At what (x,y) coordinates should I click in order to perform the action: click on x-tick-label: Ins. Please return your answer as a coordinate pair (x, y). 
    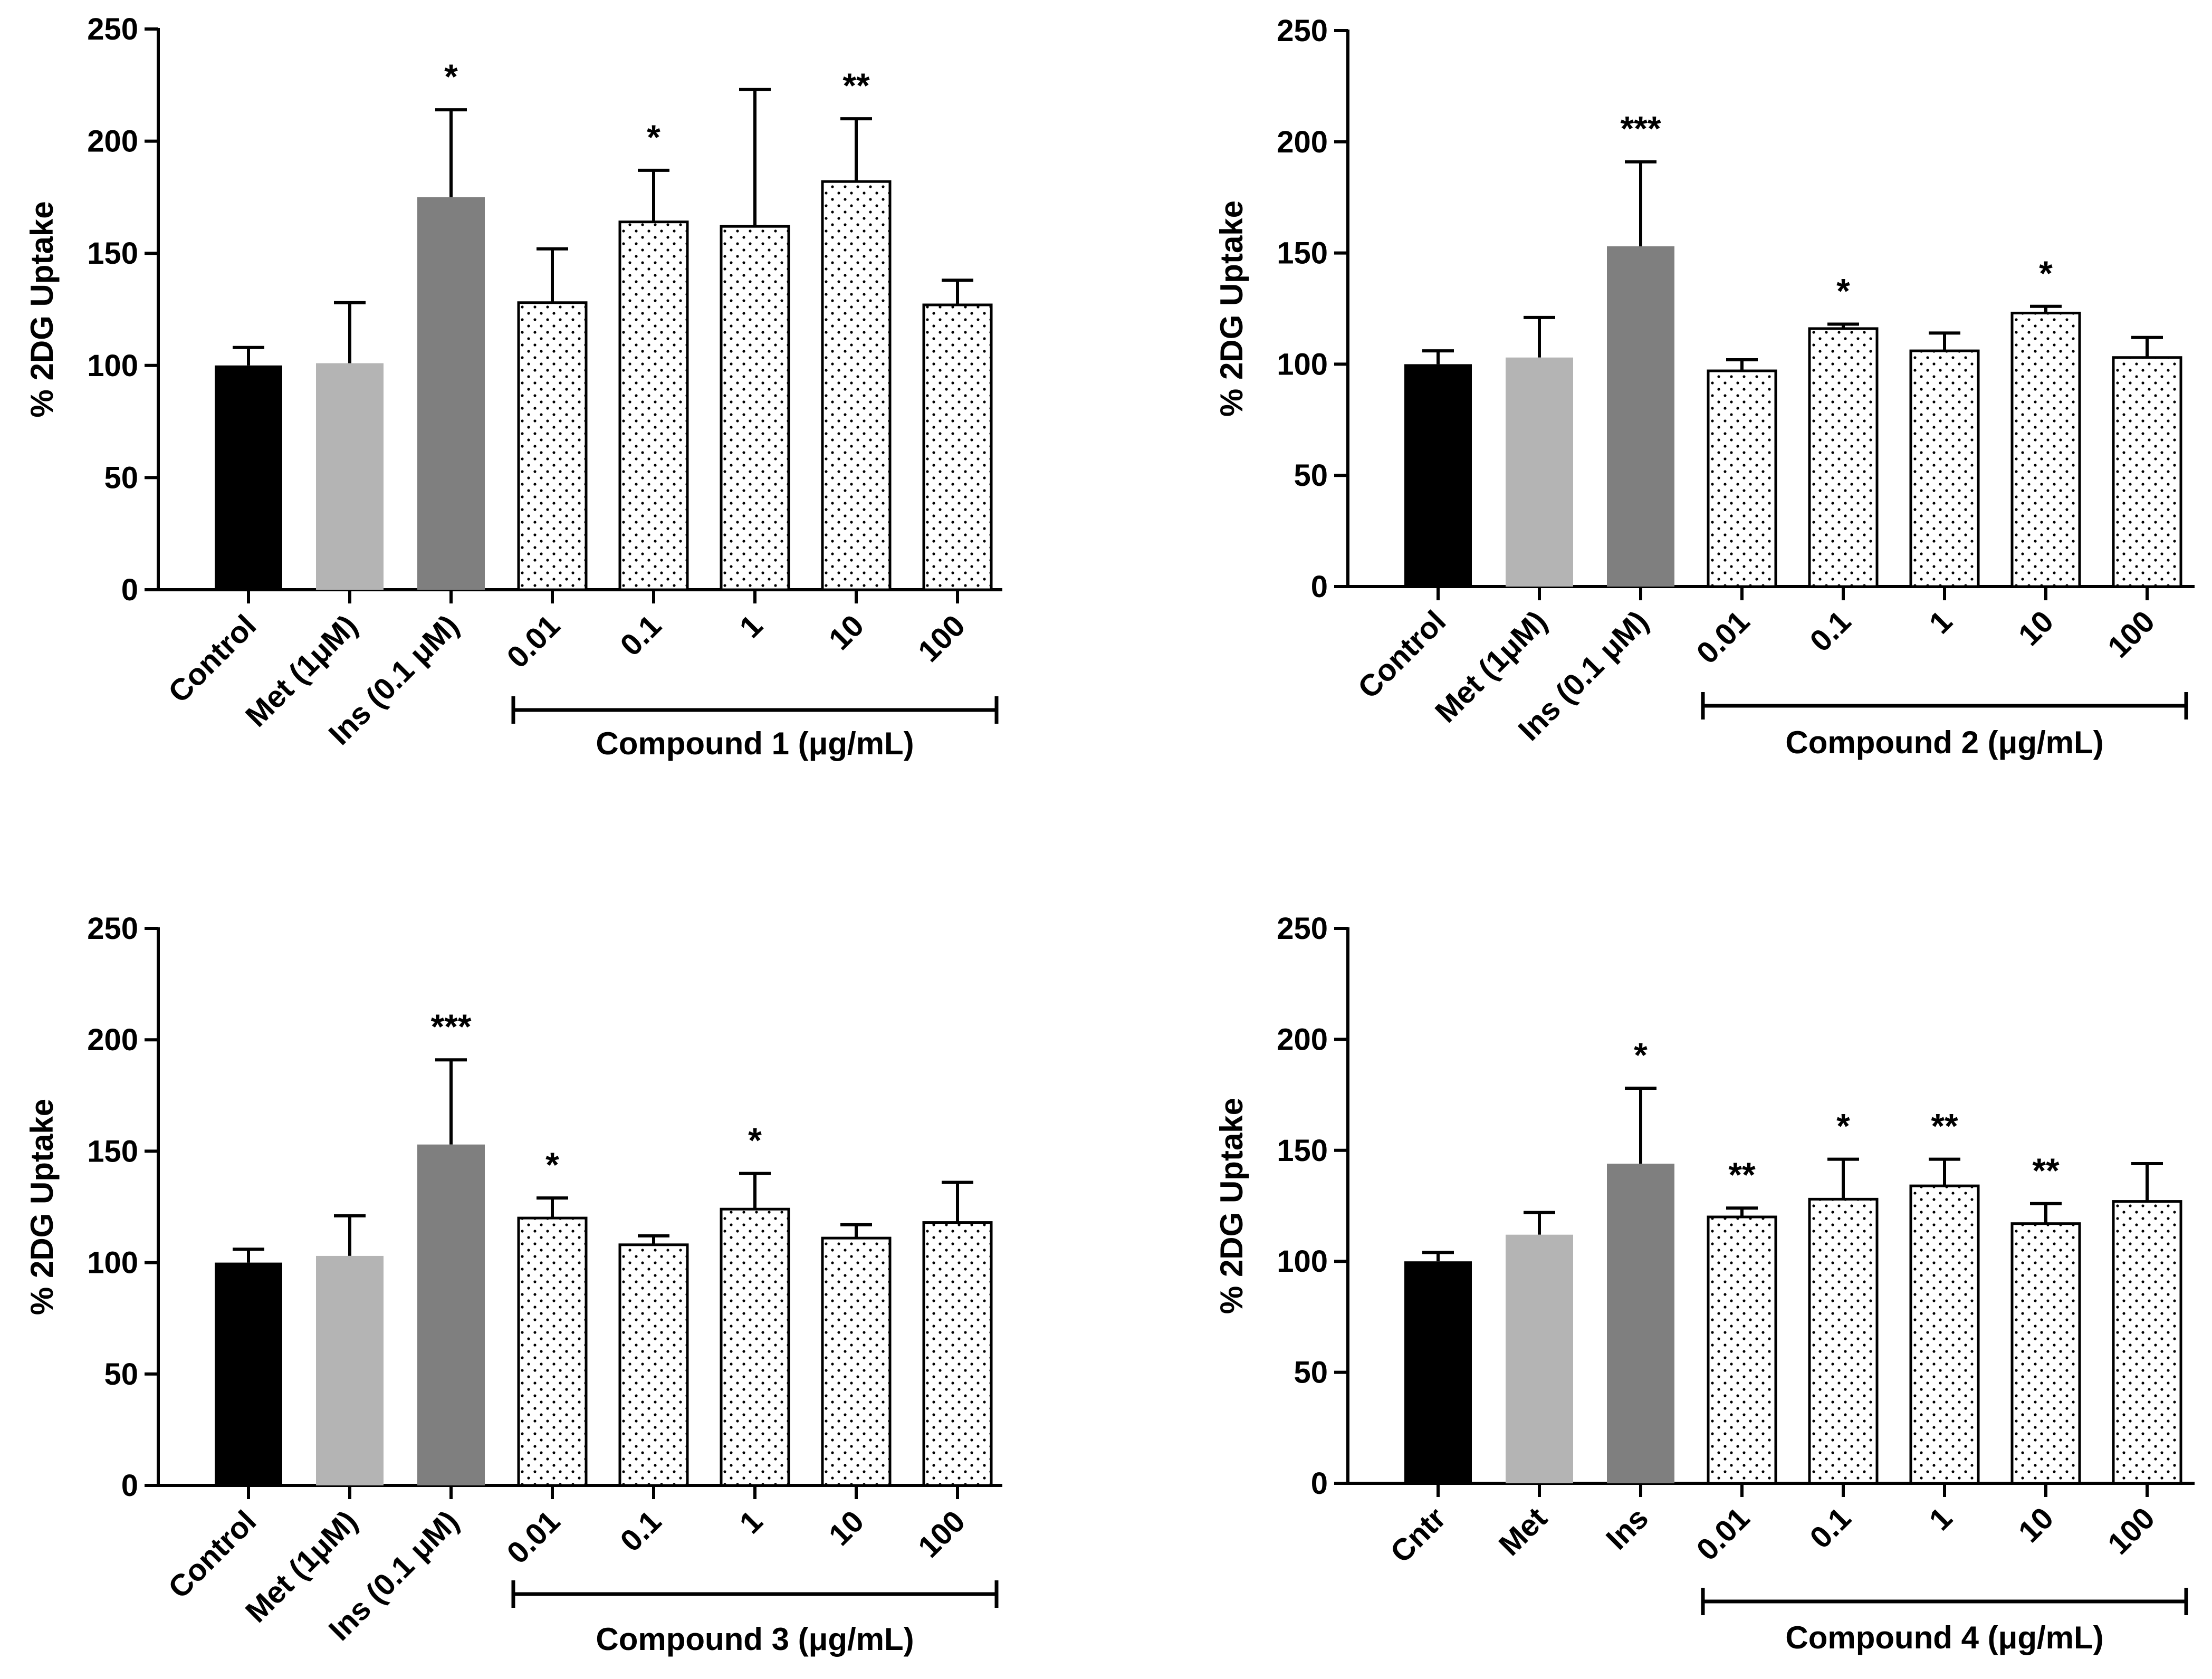
    Looking at the image, I should click on (1627, 1528).